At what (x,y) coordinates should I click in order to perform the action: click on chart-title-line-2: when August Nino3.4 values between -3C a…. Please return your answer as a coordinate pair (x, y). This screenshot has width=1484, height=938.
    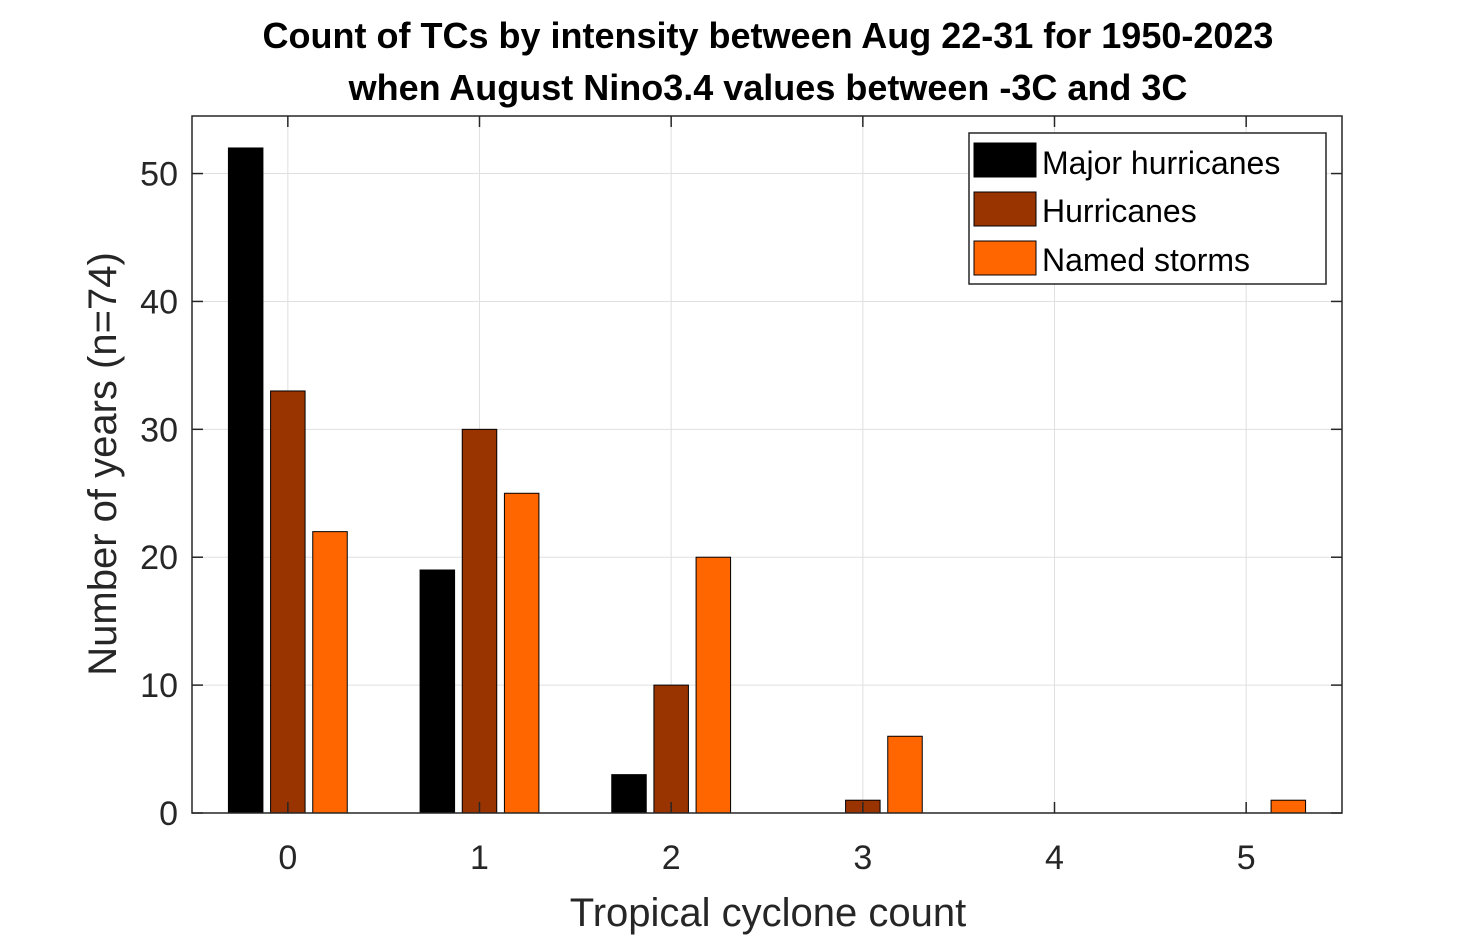
    Looking at the image, I should click on (768, 87).